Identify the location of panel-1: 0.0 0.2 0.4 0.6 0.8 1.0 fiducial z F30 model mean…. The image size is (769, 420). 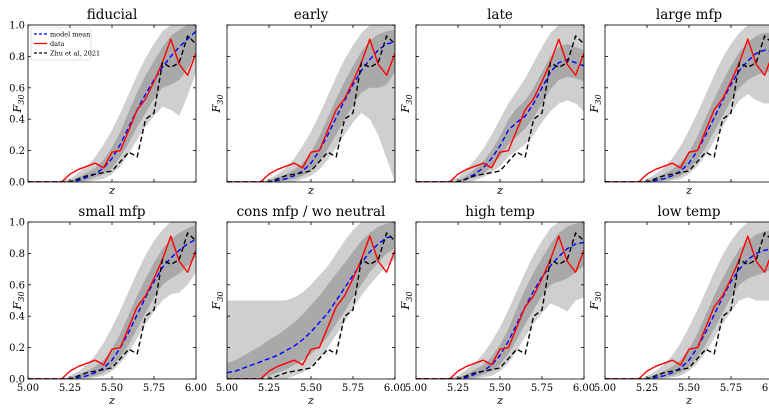
(103, 102).